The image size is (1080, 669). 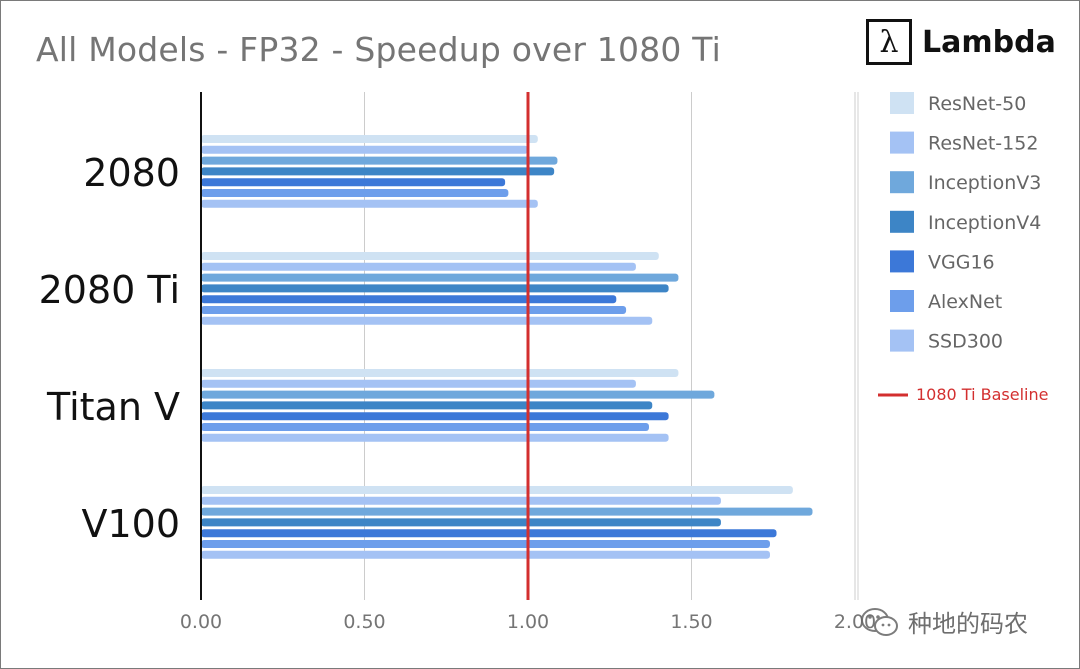 I want to click on category-label: Titan V, so click(x=113, y=407).